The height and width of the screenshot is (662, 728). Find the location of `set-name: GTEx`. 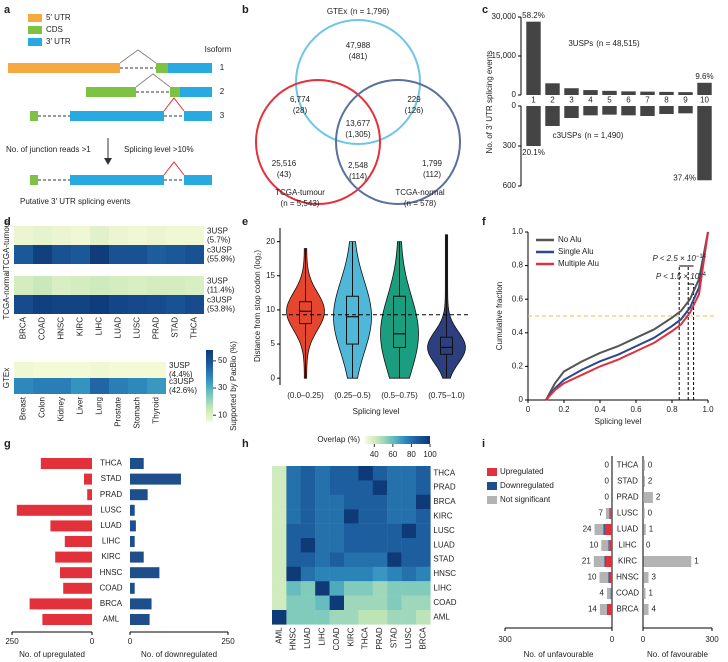

set-name: GTEx is located at coordinates (337, 11).